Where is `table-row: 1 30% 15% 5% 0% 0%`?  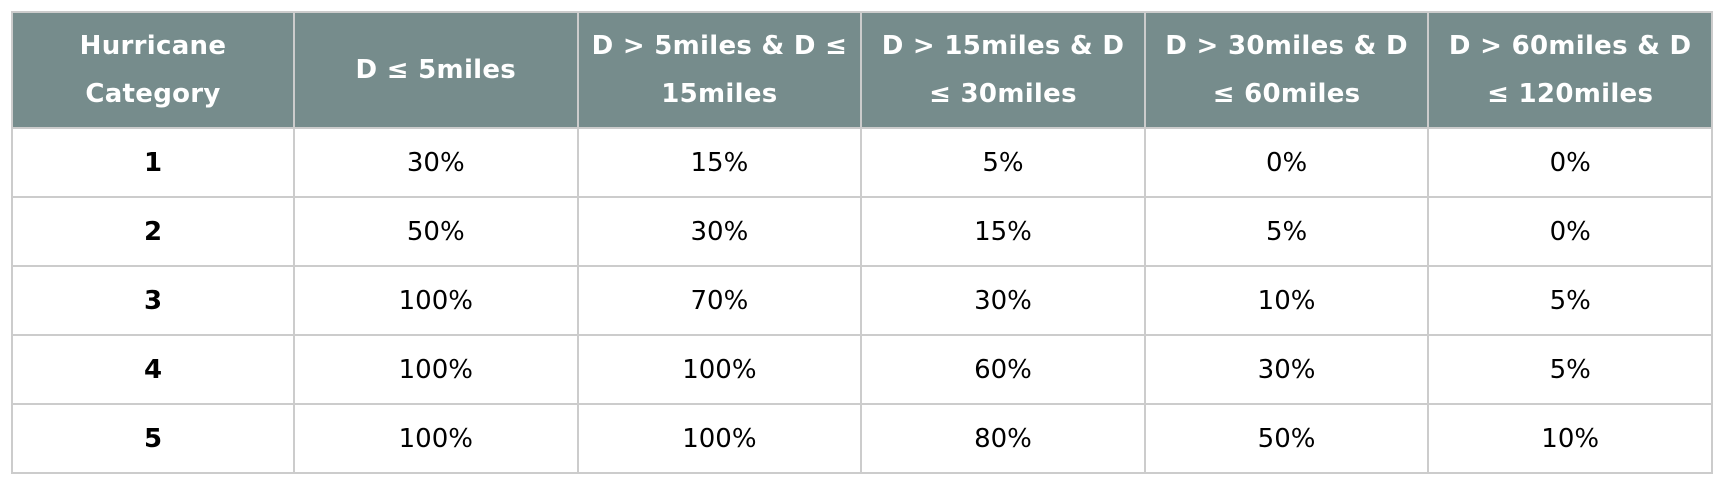
table-row: 1 30% 15% 5% 0% 0% is located at coordinates (862, 162).